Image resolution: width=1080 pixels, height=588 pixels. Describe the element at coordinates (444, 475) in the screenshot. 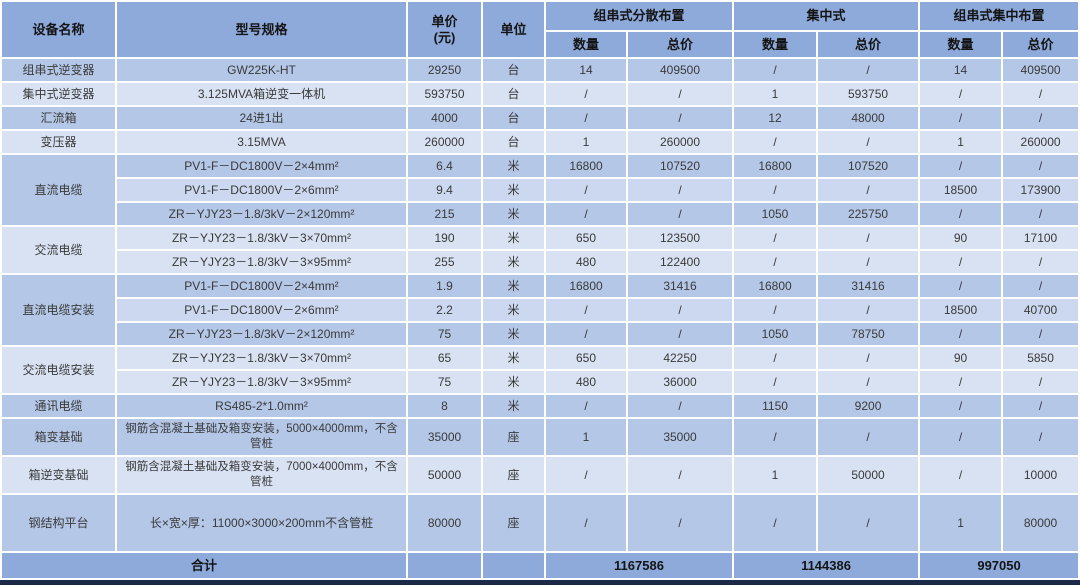

I see `unit-price-cell: 50000` at that location.